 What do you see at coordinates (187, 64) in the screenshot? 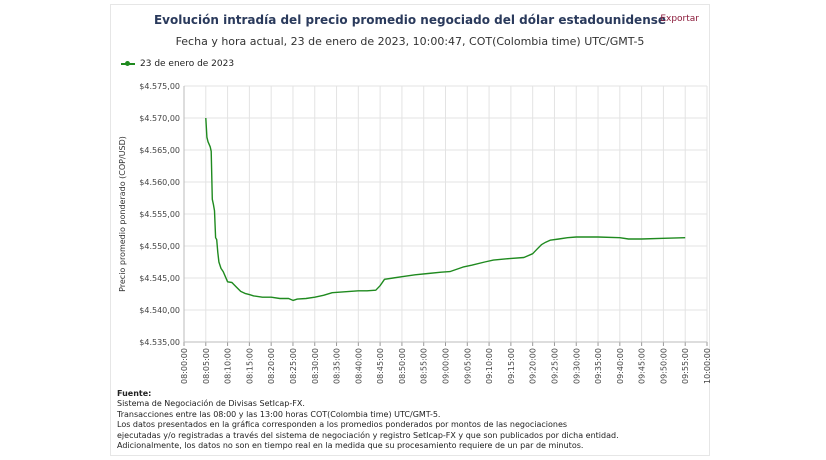
I see `legend-label: 23 de enero de 2023` at bounding box center [187, 64].